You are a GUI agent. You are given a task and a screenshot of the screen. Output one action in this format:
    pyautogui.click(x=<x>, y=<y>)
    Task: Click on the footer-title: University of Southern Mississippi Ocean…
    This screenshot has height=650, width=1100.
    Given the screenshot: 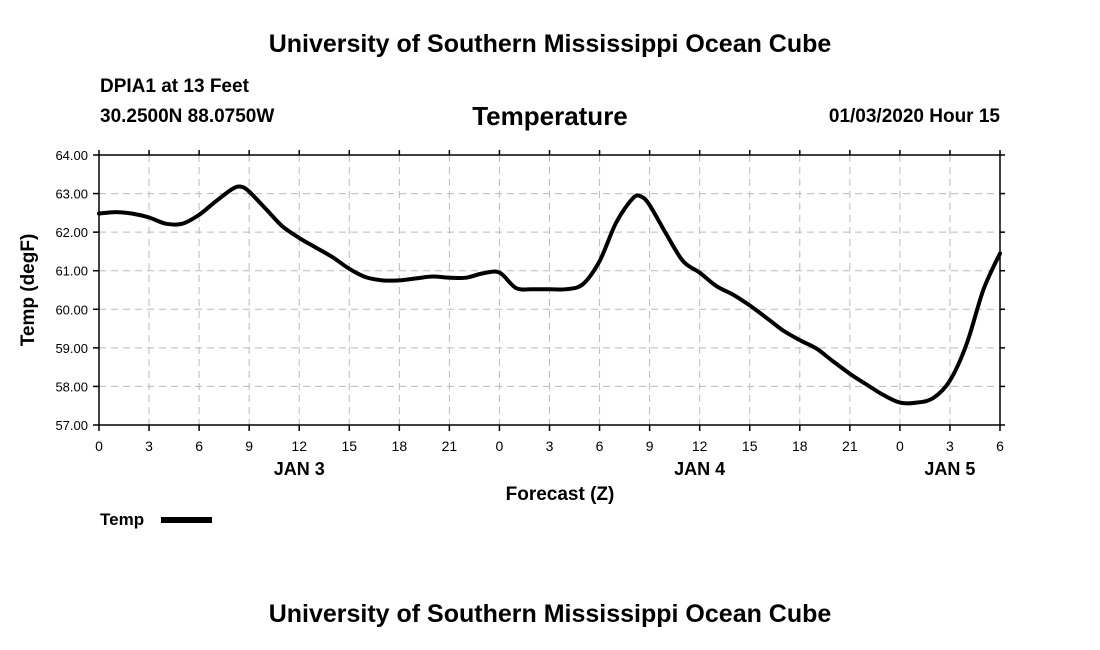 What is the action you would take?
    pyautogui.click(x=550, y=614)
    